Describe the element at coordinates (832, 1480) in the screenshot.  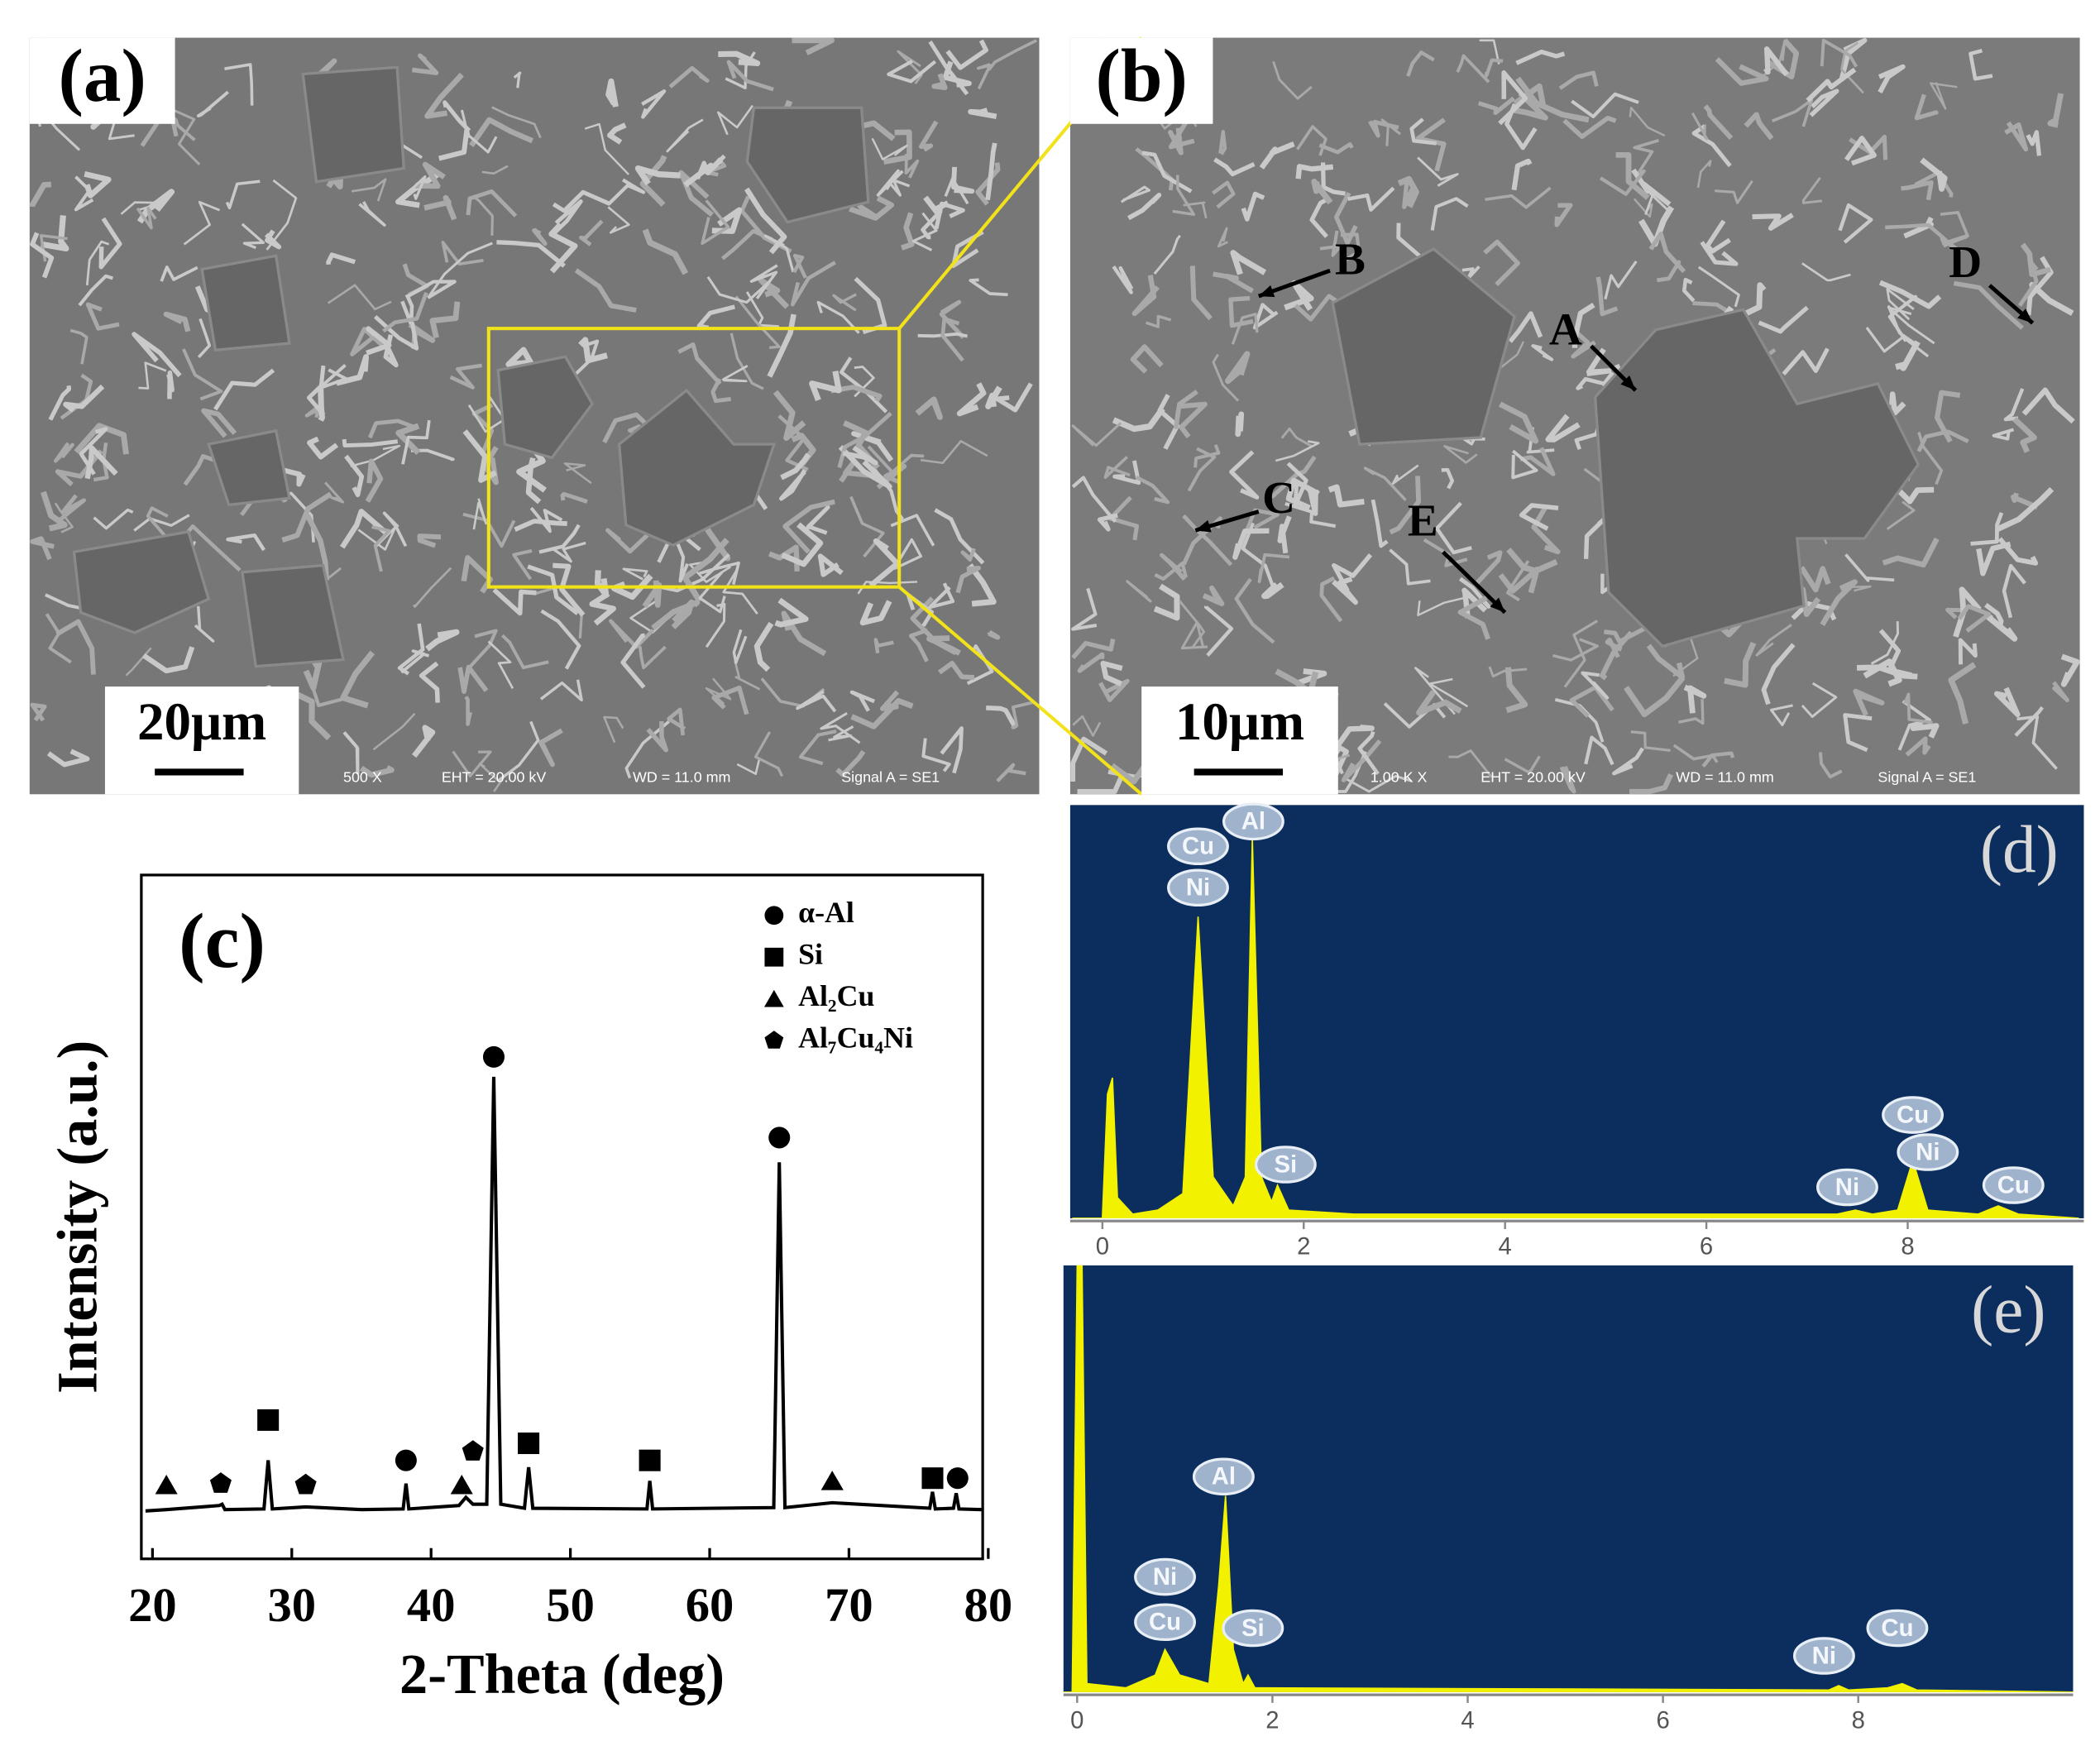
I see `marker` at that location.